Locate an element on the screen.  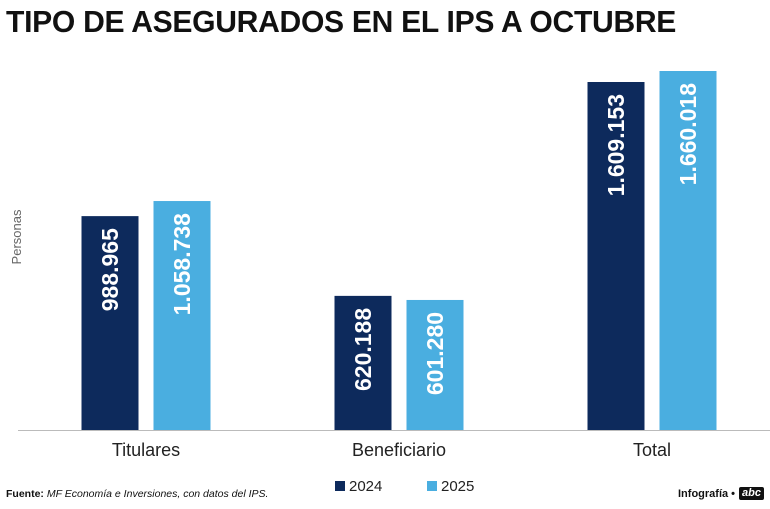
category-label-titulares: Titulares is located at coordinates (146, 450).